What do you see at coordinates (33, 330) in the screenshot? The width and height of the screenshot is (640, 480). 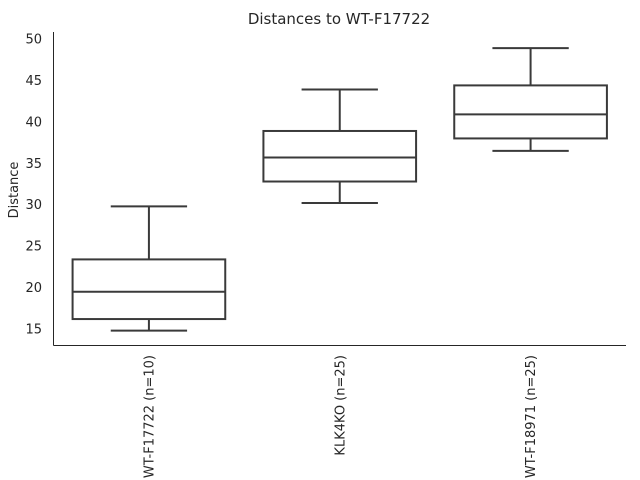 I see `y-tick-label: 15` at bounding box center [33, 330].